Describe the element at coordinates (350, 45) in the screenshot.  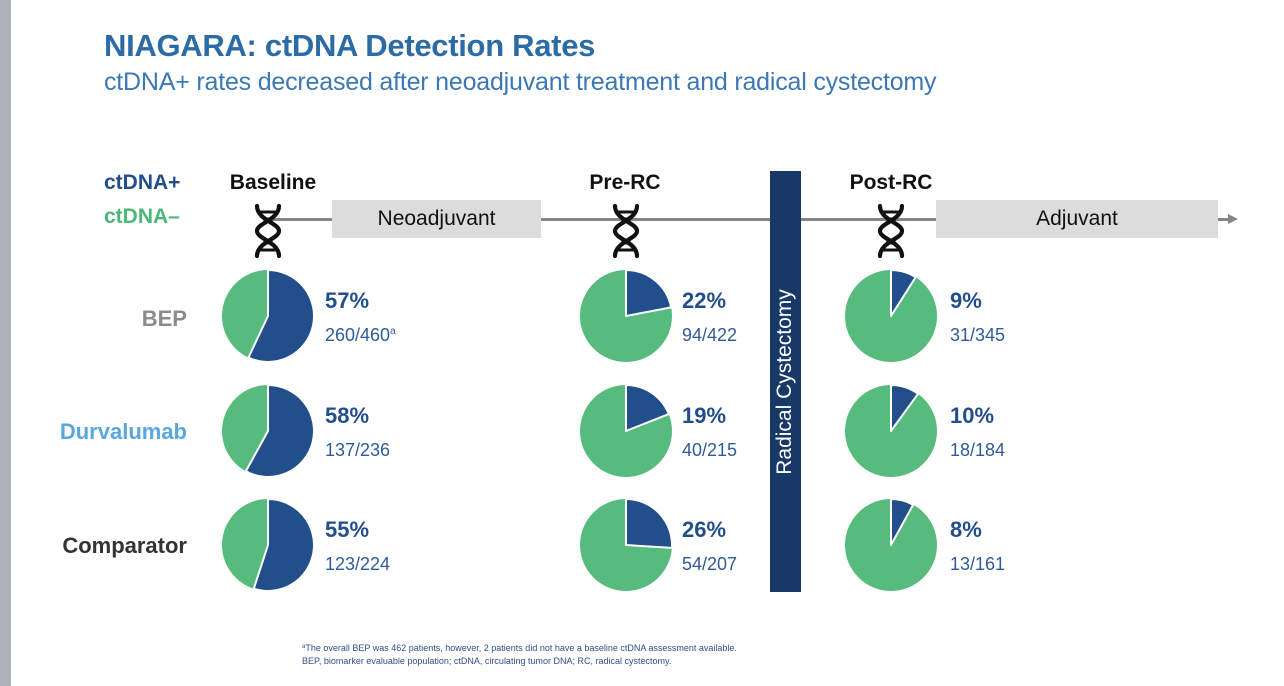
I see `slide-title: NIAGARA: ctDNA Detection Rates` at that location.